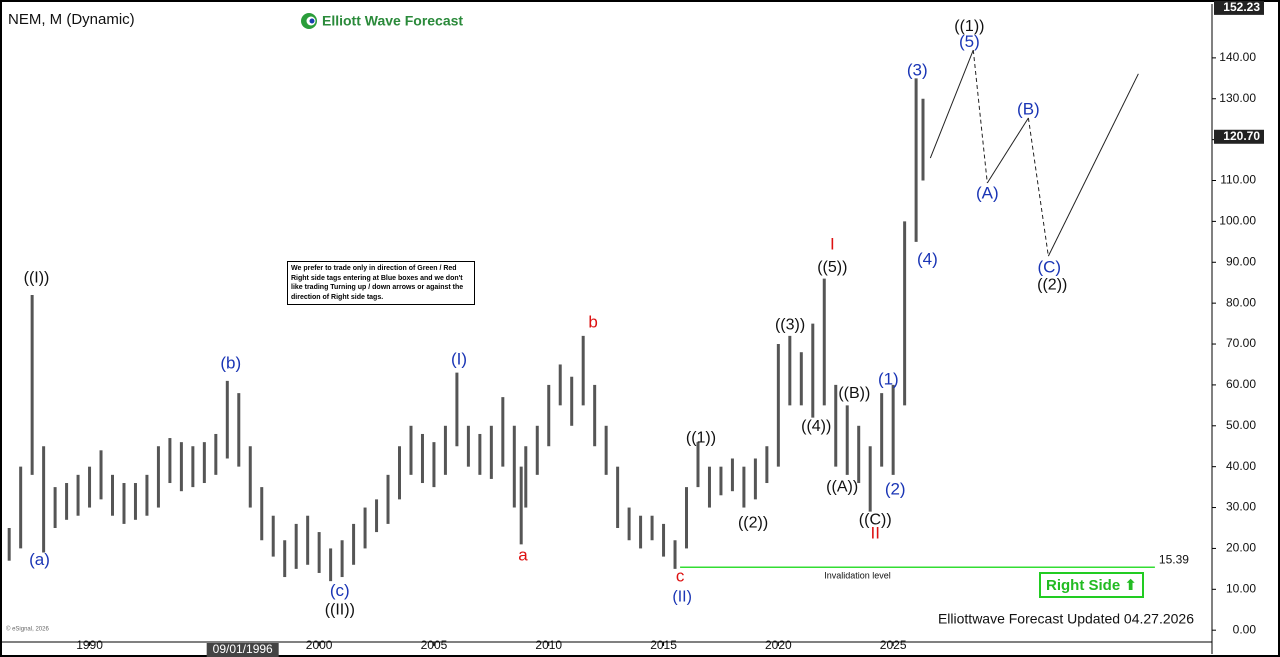 Image resolution: width=1280 pixels, height=657 pixels. Describe the element at coordinates (842, 486) in the screenshot. I see `wave-label: ((A))` at that location.